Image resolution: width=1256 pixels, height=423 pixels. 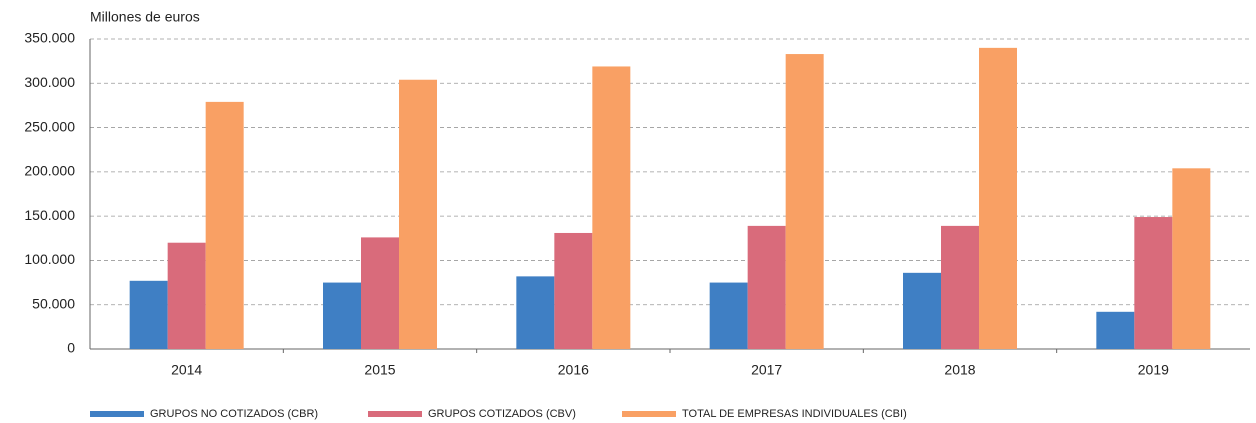 I want to click on x-tick-label: 2019, so click(x=1153, y=370).